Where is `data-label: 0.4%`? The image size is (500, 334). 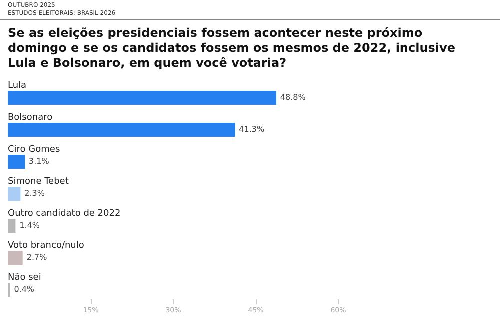 data-label: 0.4% is located at coordinates (24, 289).